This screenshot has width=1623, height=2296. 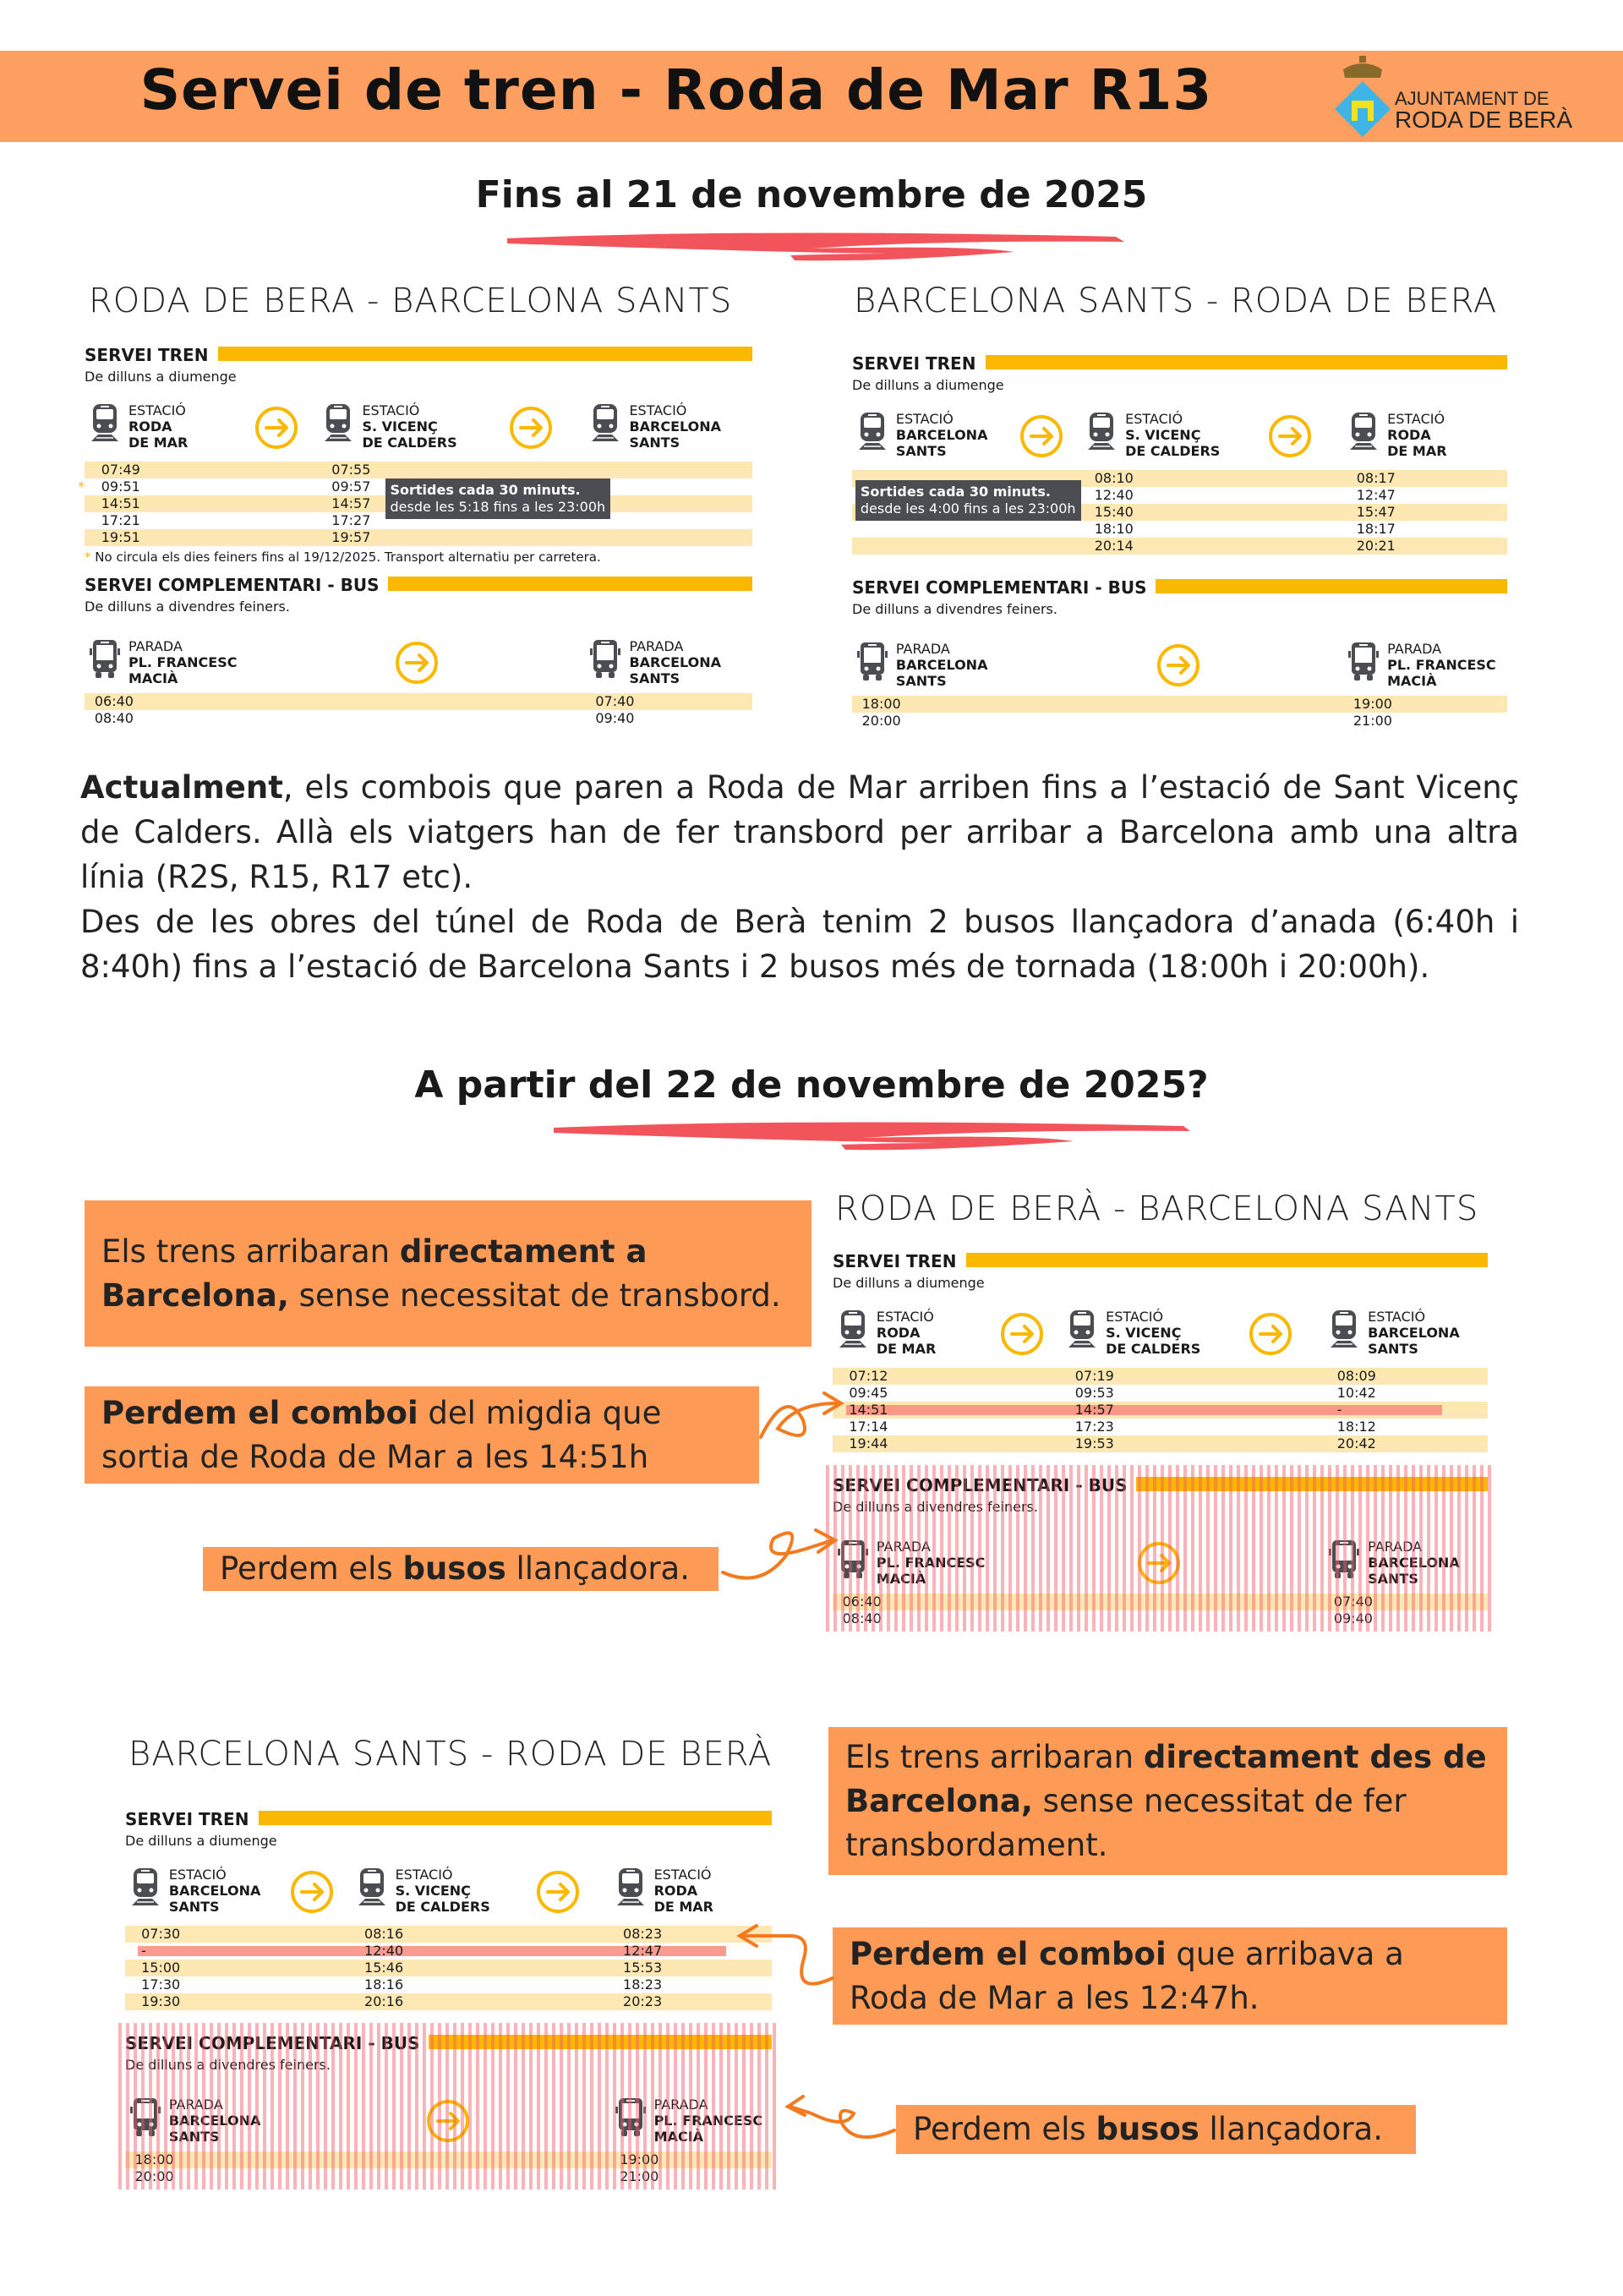 I want to click on station-type: PARADA, so click(x=196, y=2104).